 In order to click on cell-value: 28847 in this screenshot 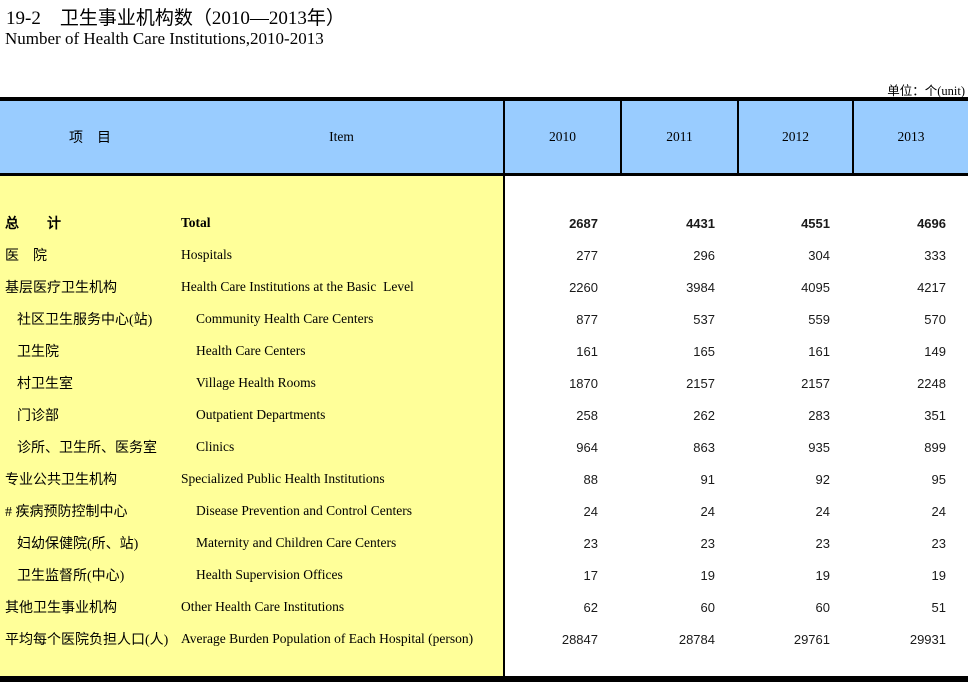, I will do `click(579, 639)`.